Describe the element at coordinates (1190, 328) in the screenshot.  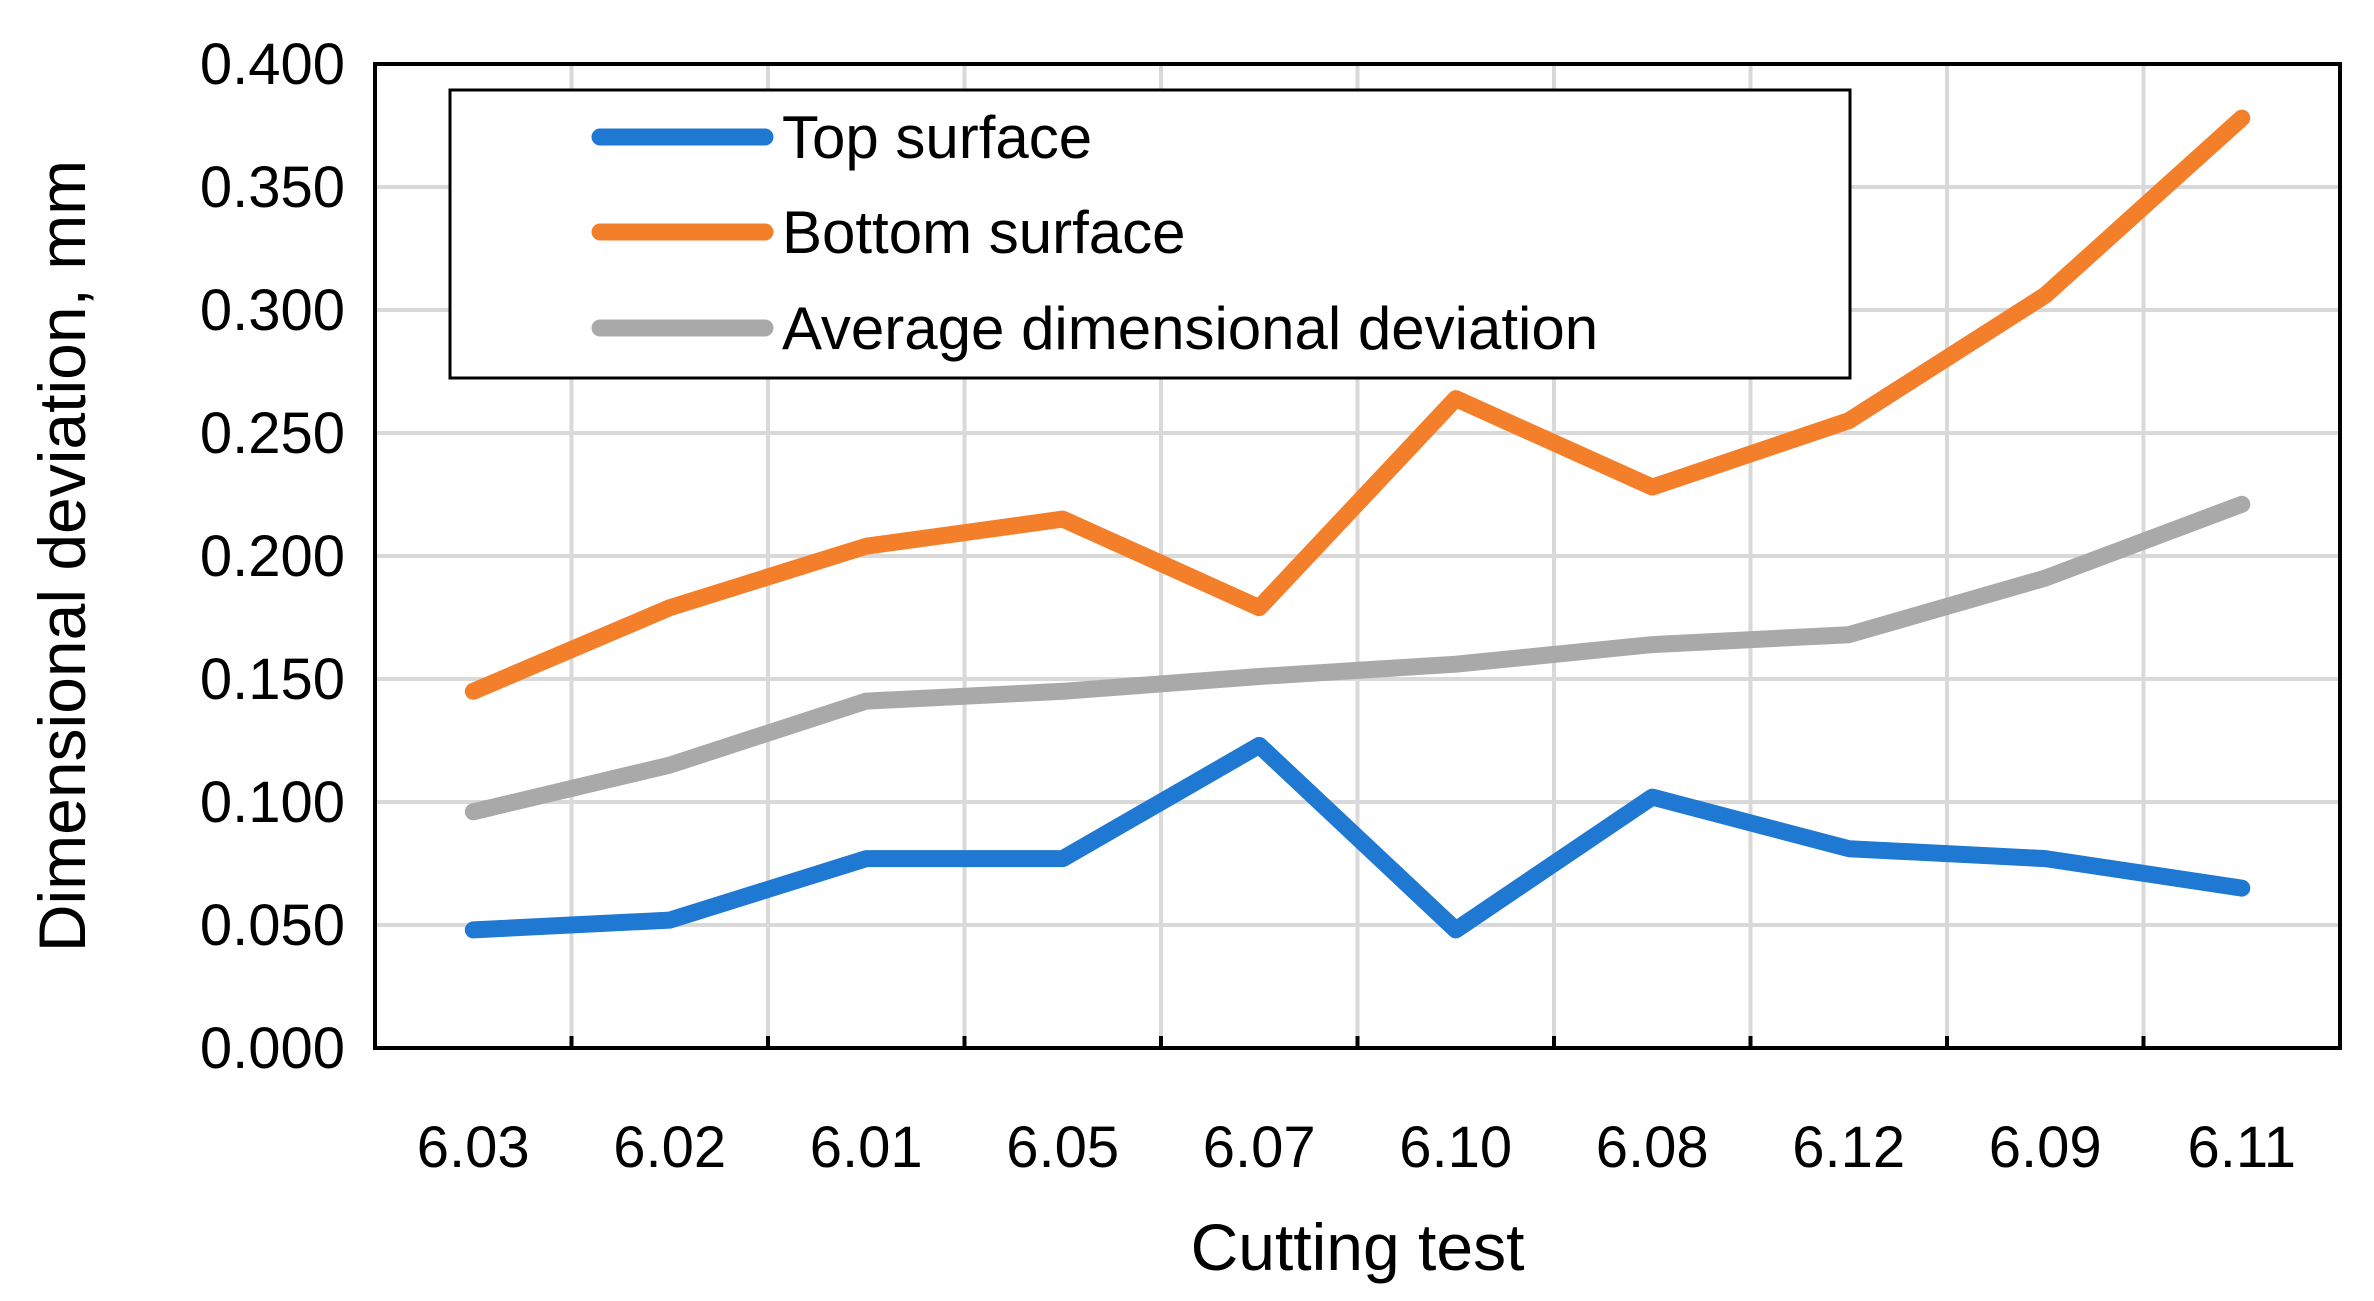
I see `legend-label: Average dimensional deviation` at that location.